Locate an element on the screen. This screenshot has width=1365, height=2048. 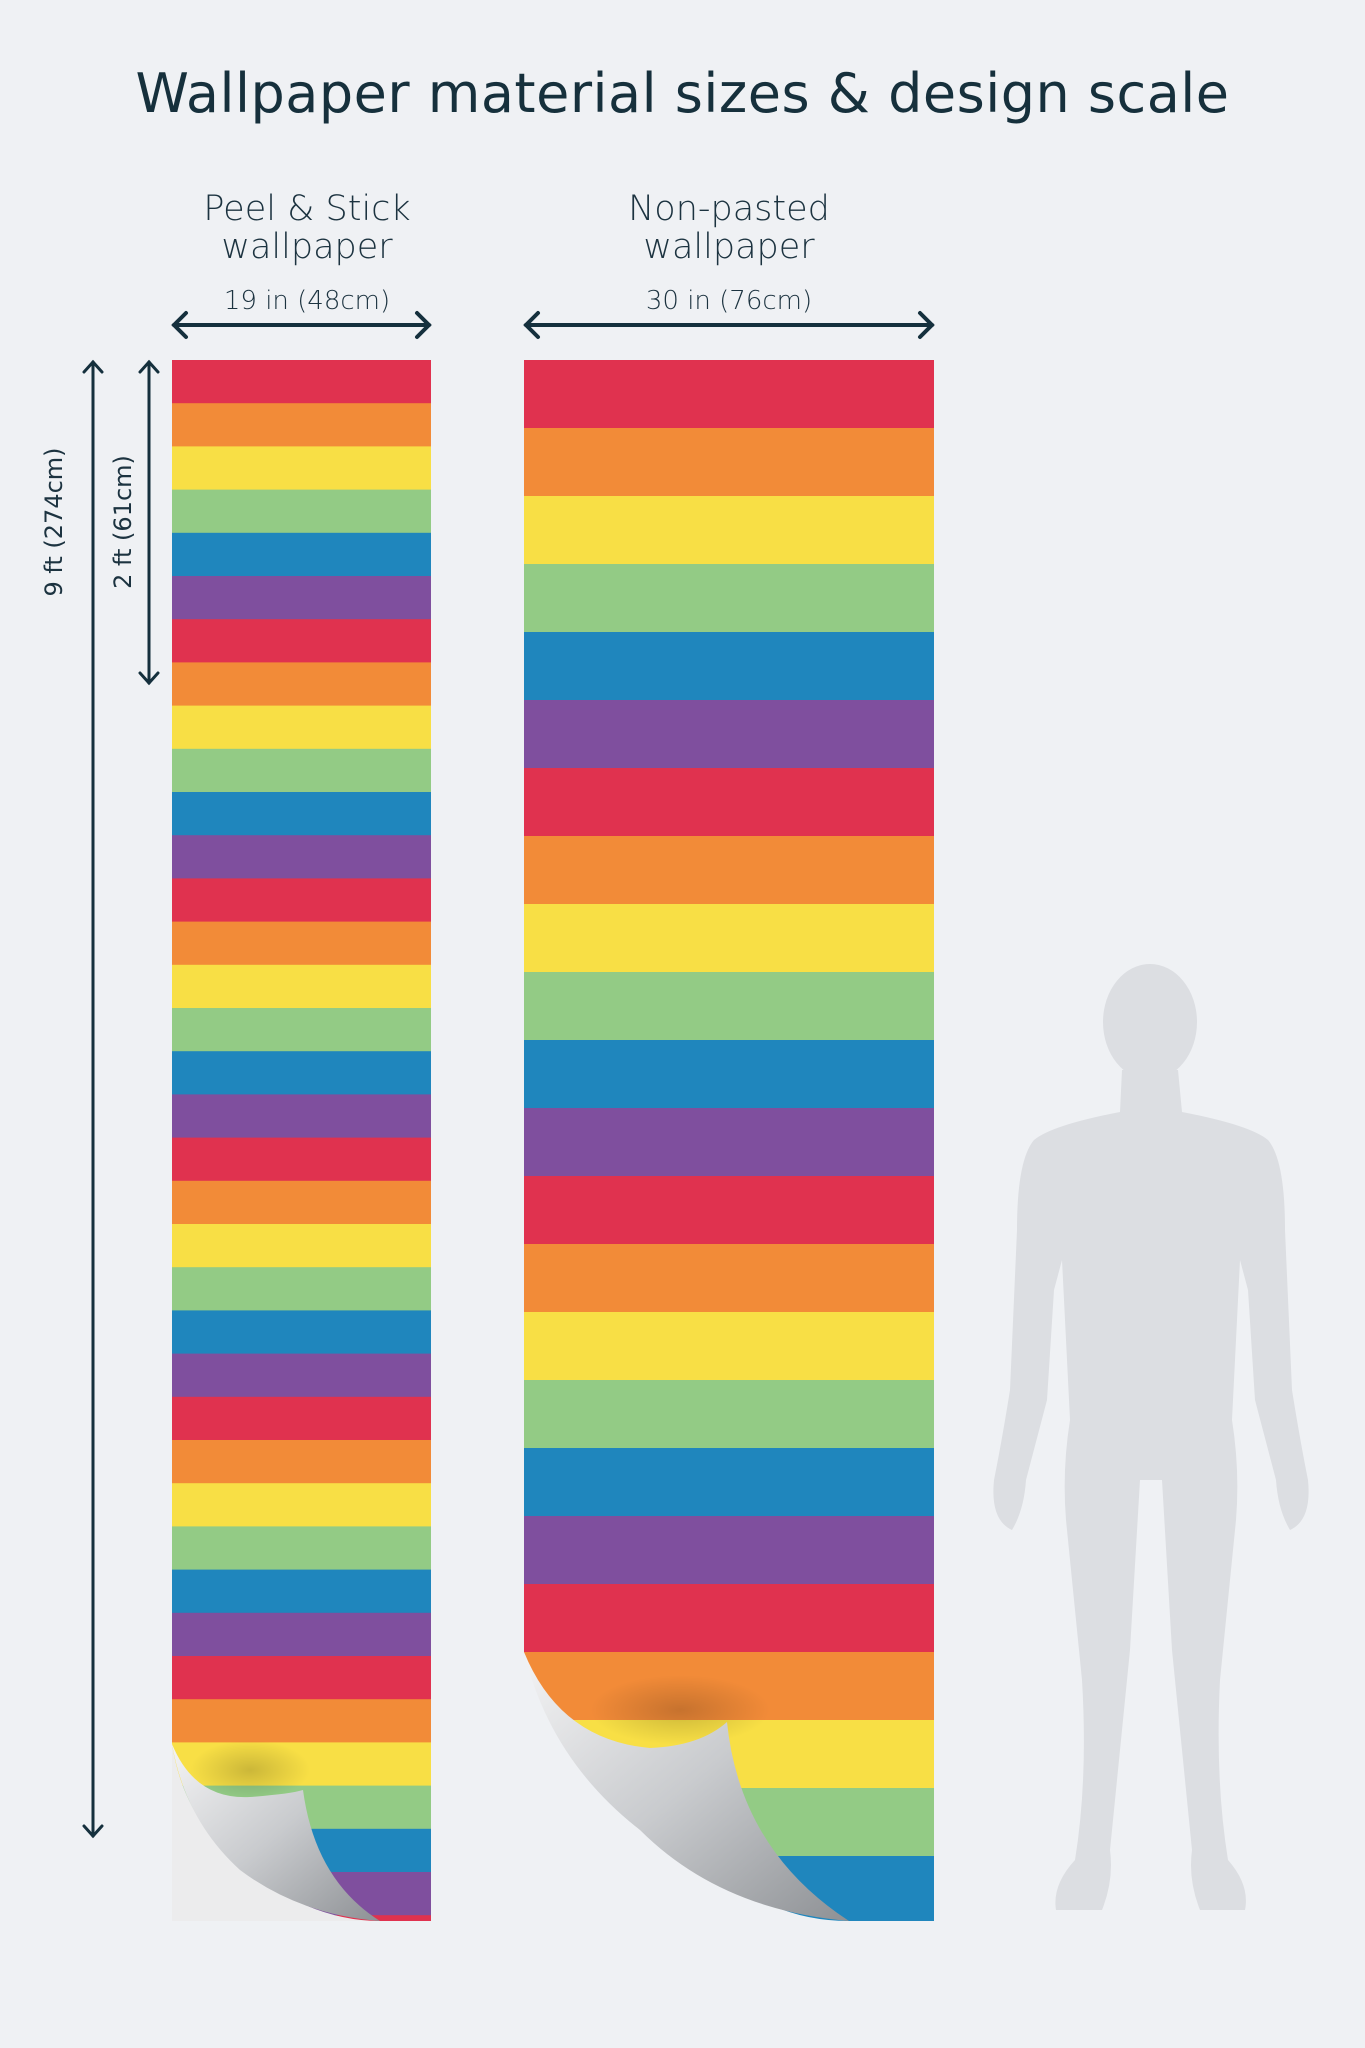
human-silhouette-icon is located at coordinates (1151, 1437).